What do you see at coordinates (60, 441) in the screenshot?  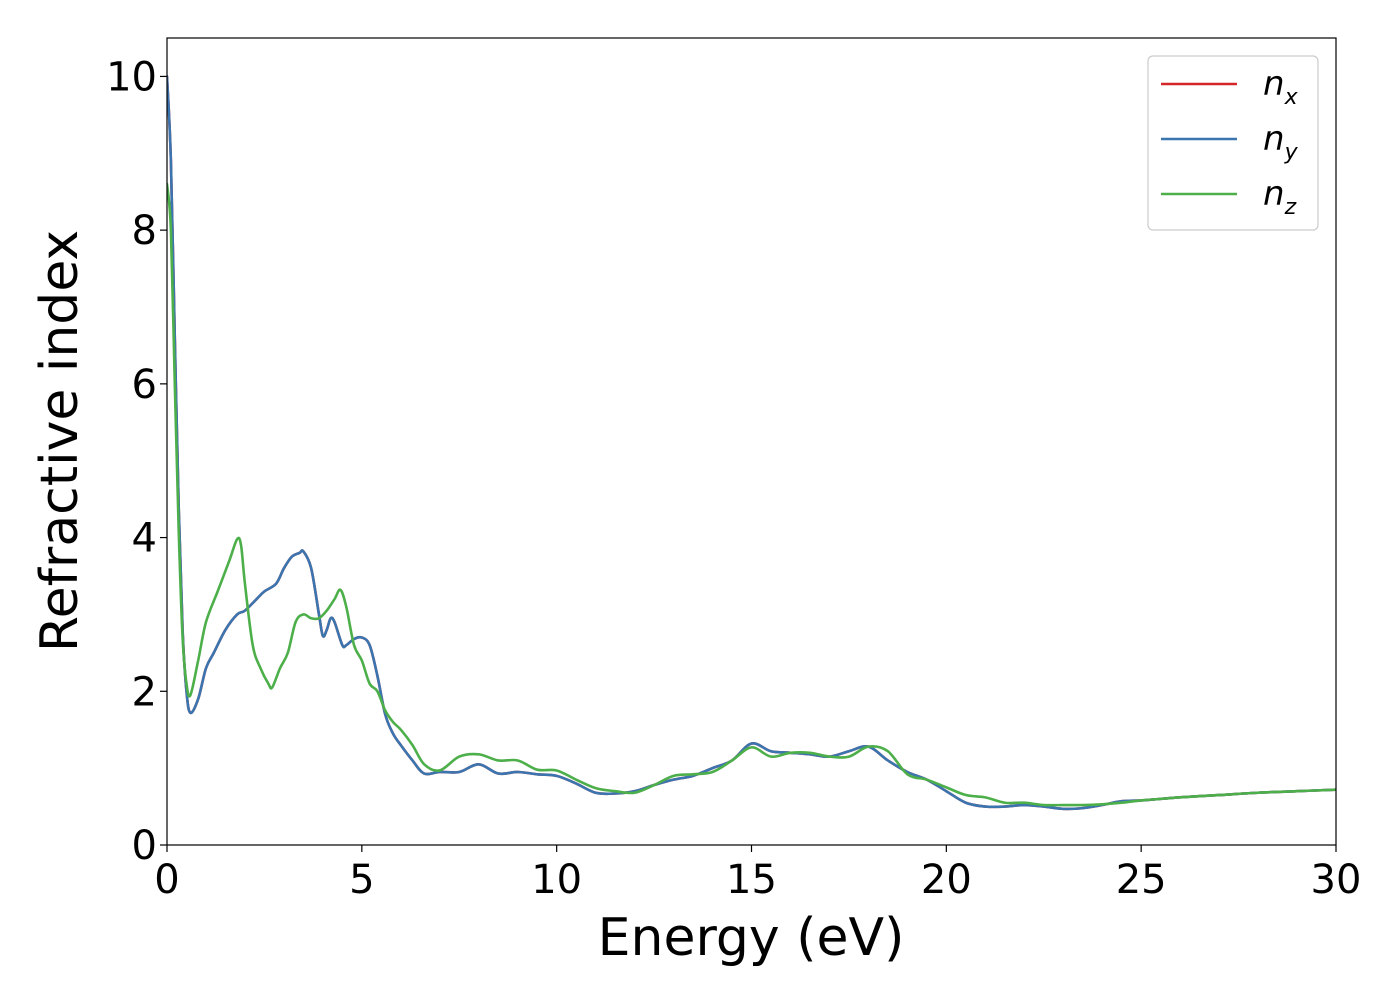 I see `y-axis-label: Refractive index` at bounding box center [60, 441].